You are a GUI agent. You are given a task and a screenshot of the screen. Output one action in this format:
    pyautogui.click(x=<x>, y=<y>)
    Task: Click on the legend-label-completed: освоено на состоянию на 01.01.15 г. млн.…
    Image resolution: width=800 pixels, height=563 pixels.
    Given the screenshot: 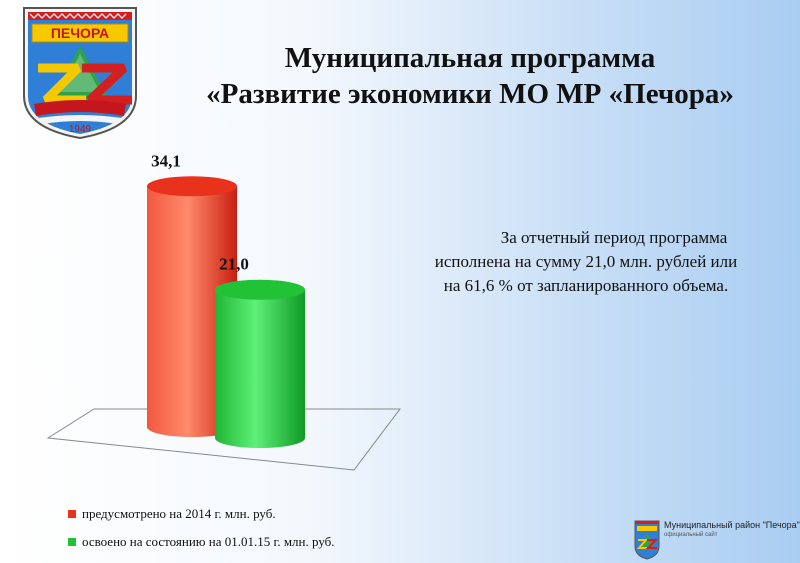 What is the action you would take?
    pyautogui.click(x=208, y=541)
    